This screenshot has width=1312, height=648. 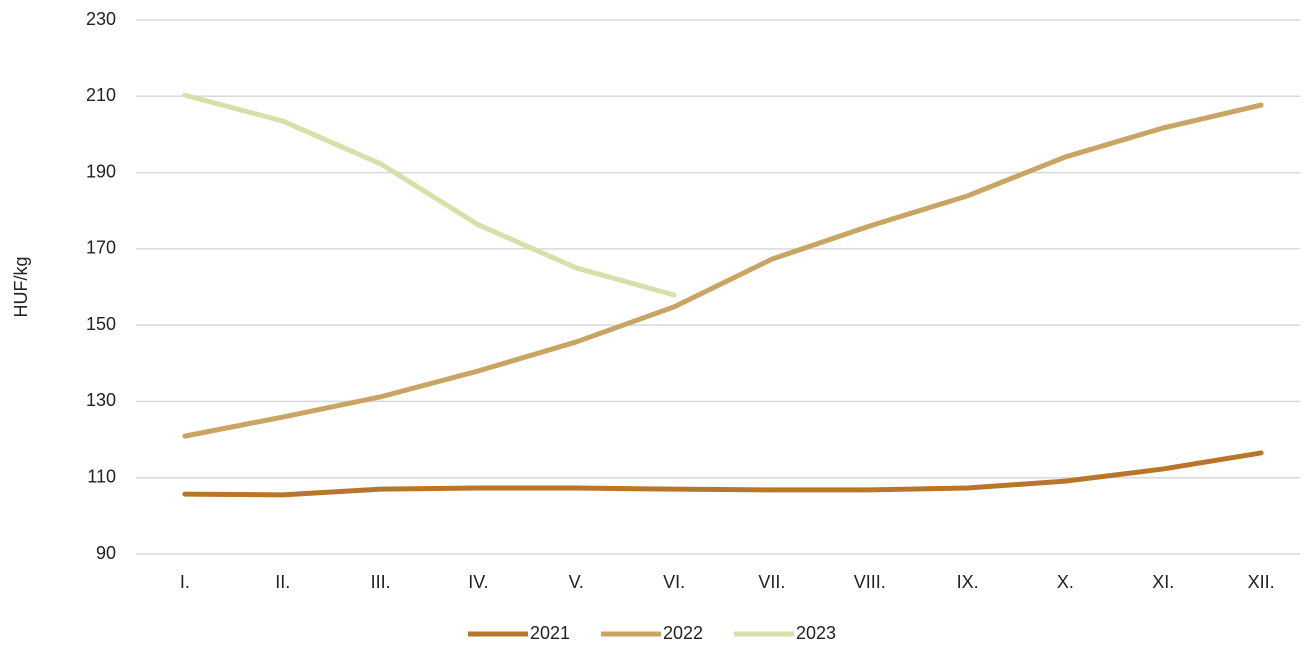 What do you see at coordinates (381, 582) in the screenshot?
I see `x-tick-label: III.` at bounding box center [381, 582].